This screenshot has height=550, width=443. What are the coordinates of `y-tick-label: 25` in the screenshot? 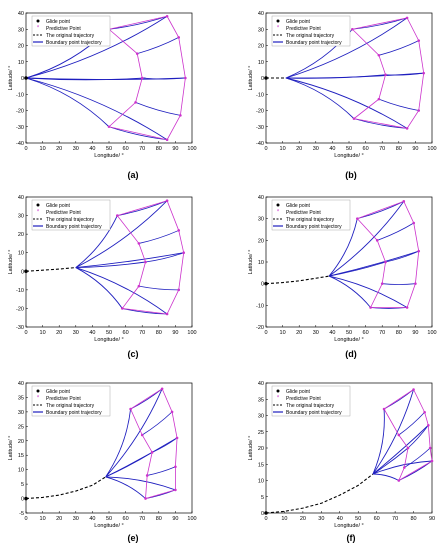 It's located at (21, 427).